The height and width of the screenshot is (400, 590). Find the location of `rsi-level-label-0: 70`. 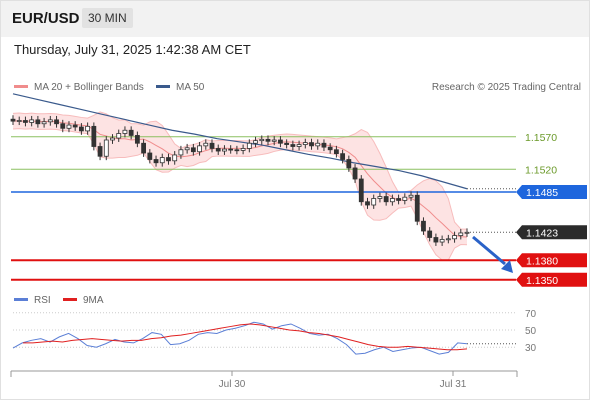

rsi-level-label-0: 70 is located at coordinates (531, 314).